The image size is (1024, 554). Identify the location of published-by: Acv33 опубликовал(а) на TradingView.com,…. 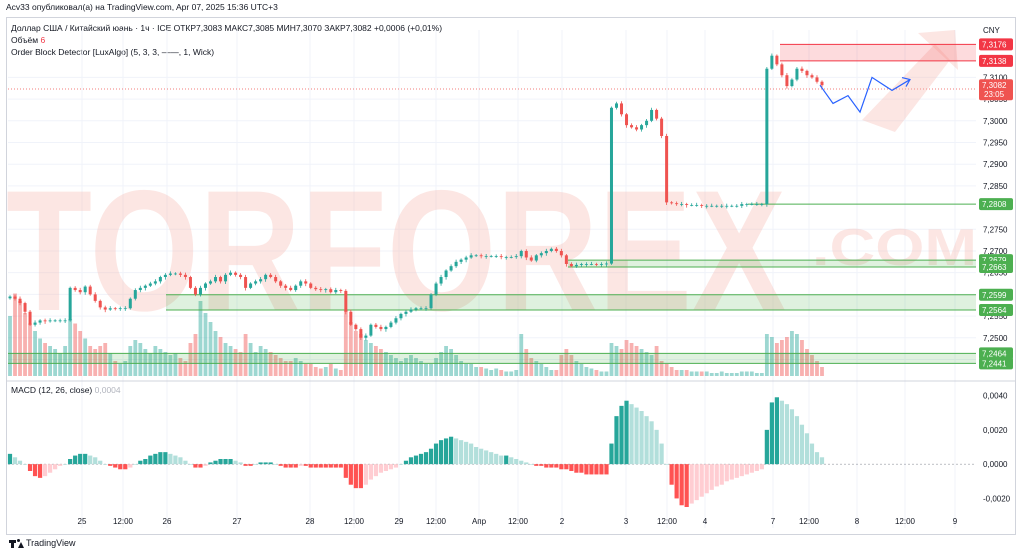
(142, 7).